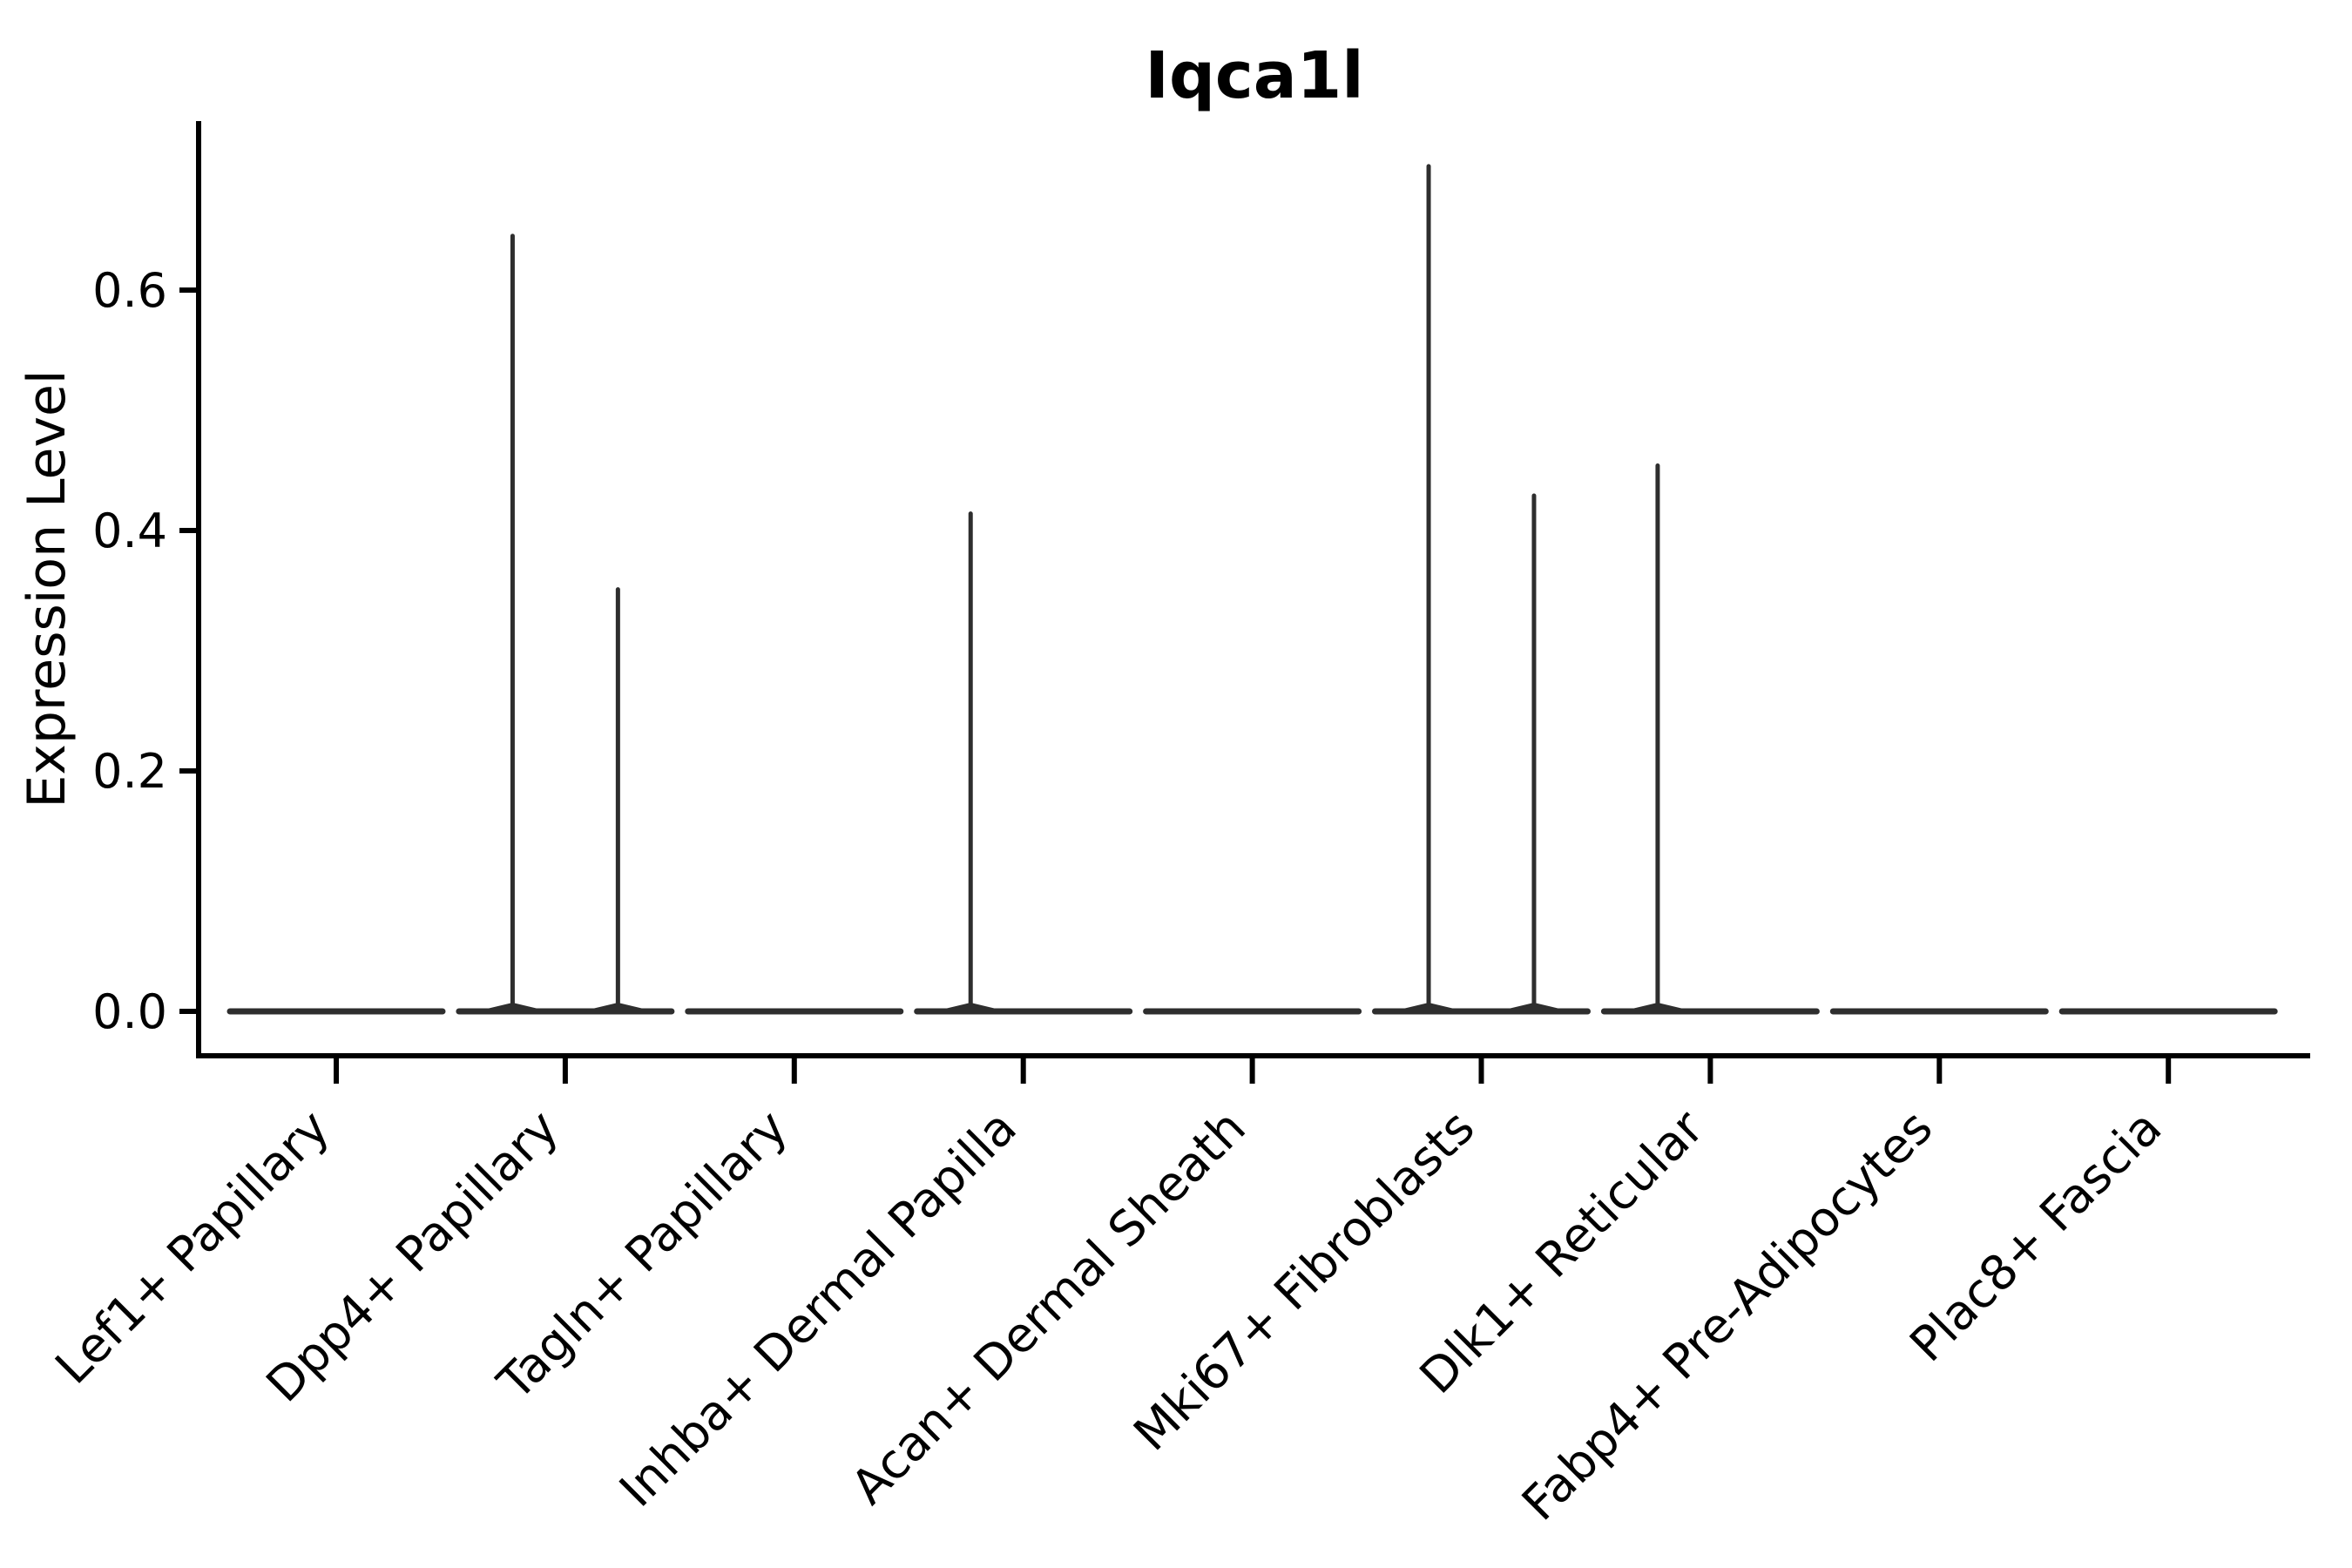 This screenshot has height=1568, width=2352. What do you see at coordinates (129, 290) in the screenshot?
I see `y-tick-label: 0.6` at bounding box center [129, 290].